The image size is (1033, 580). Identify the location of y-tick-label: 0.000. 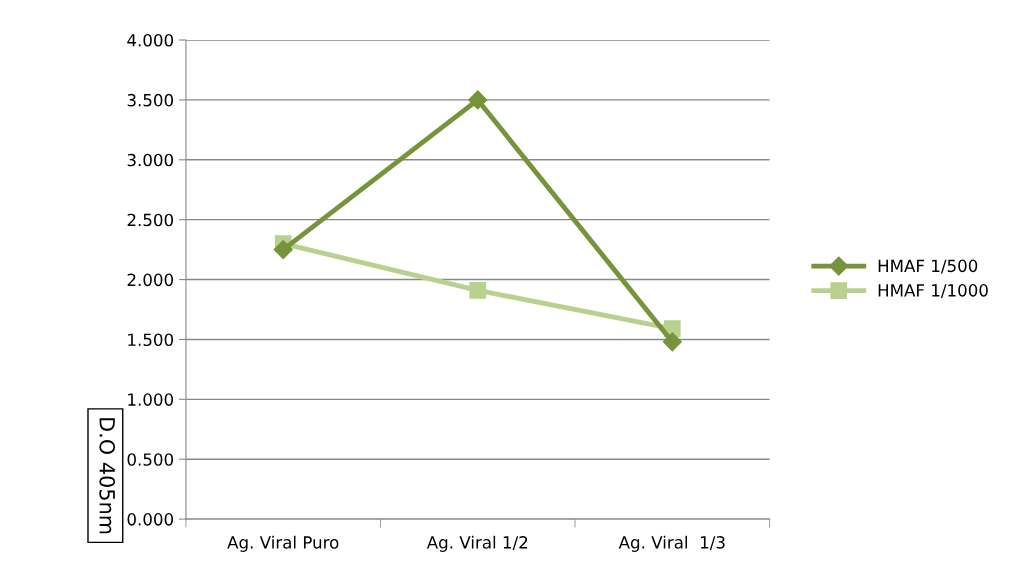
(150, 519).